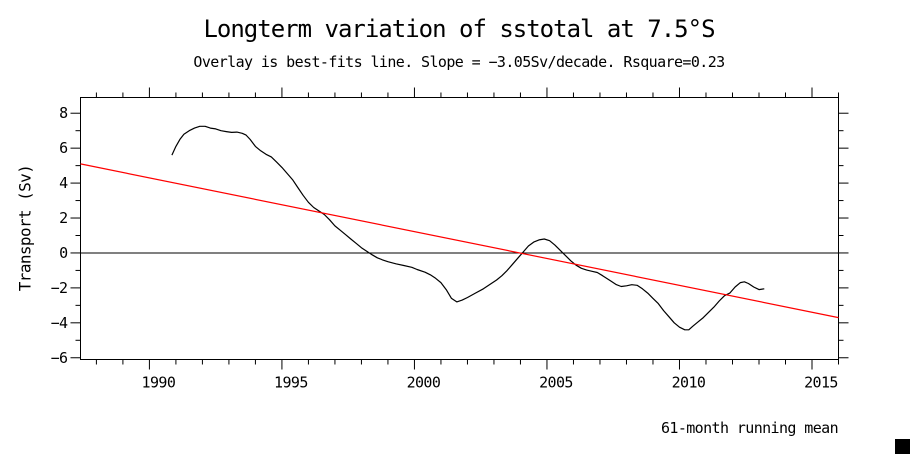  I want to click on x-tick-label: 2015, so click(821, 383).